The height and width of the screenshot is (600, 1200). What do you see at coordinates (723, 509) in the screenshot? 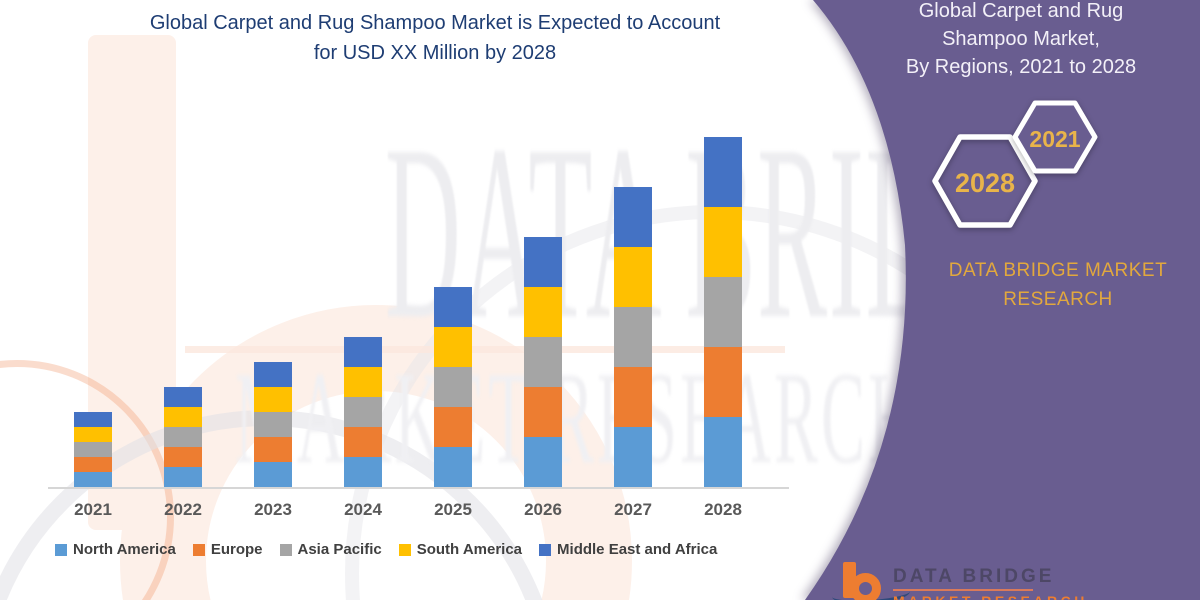
I see `axis-label-2028: 2028` at bounding box center [723, 509].